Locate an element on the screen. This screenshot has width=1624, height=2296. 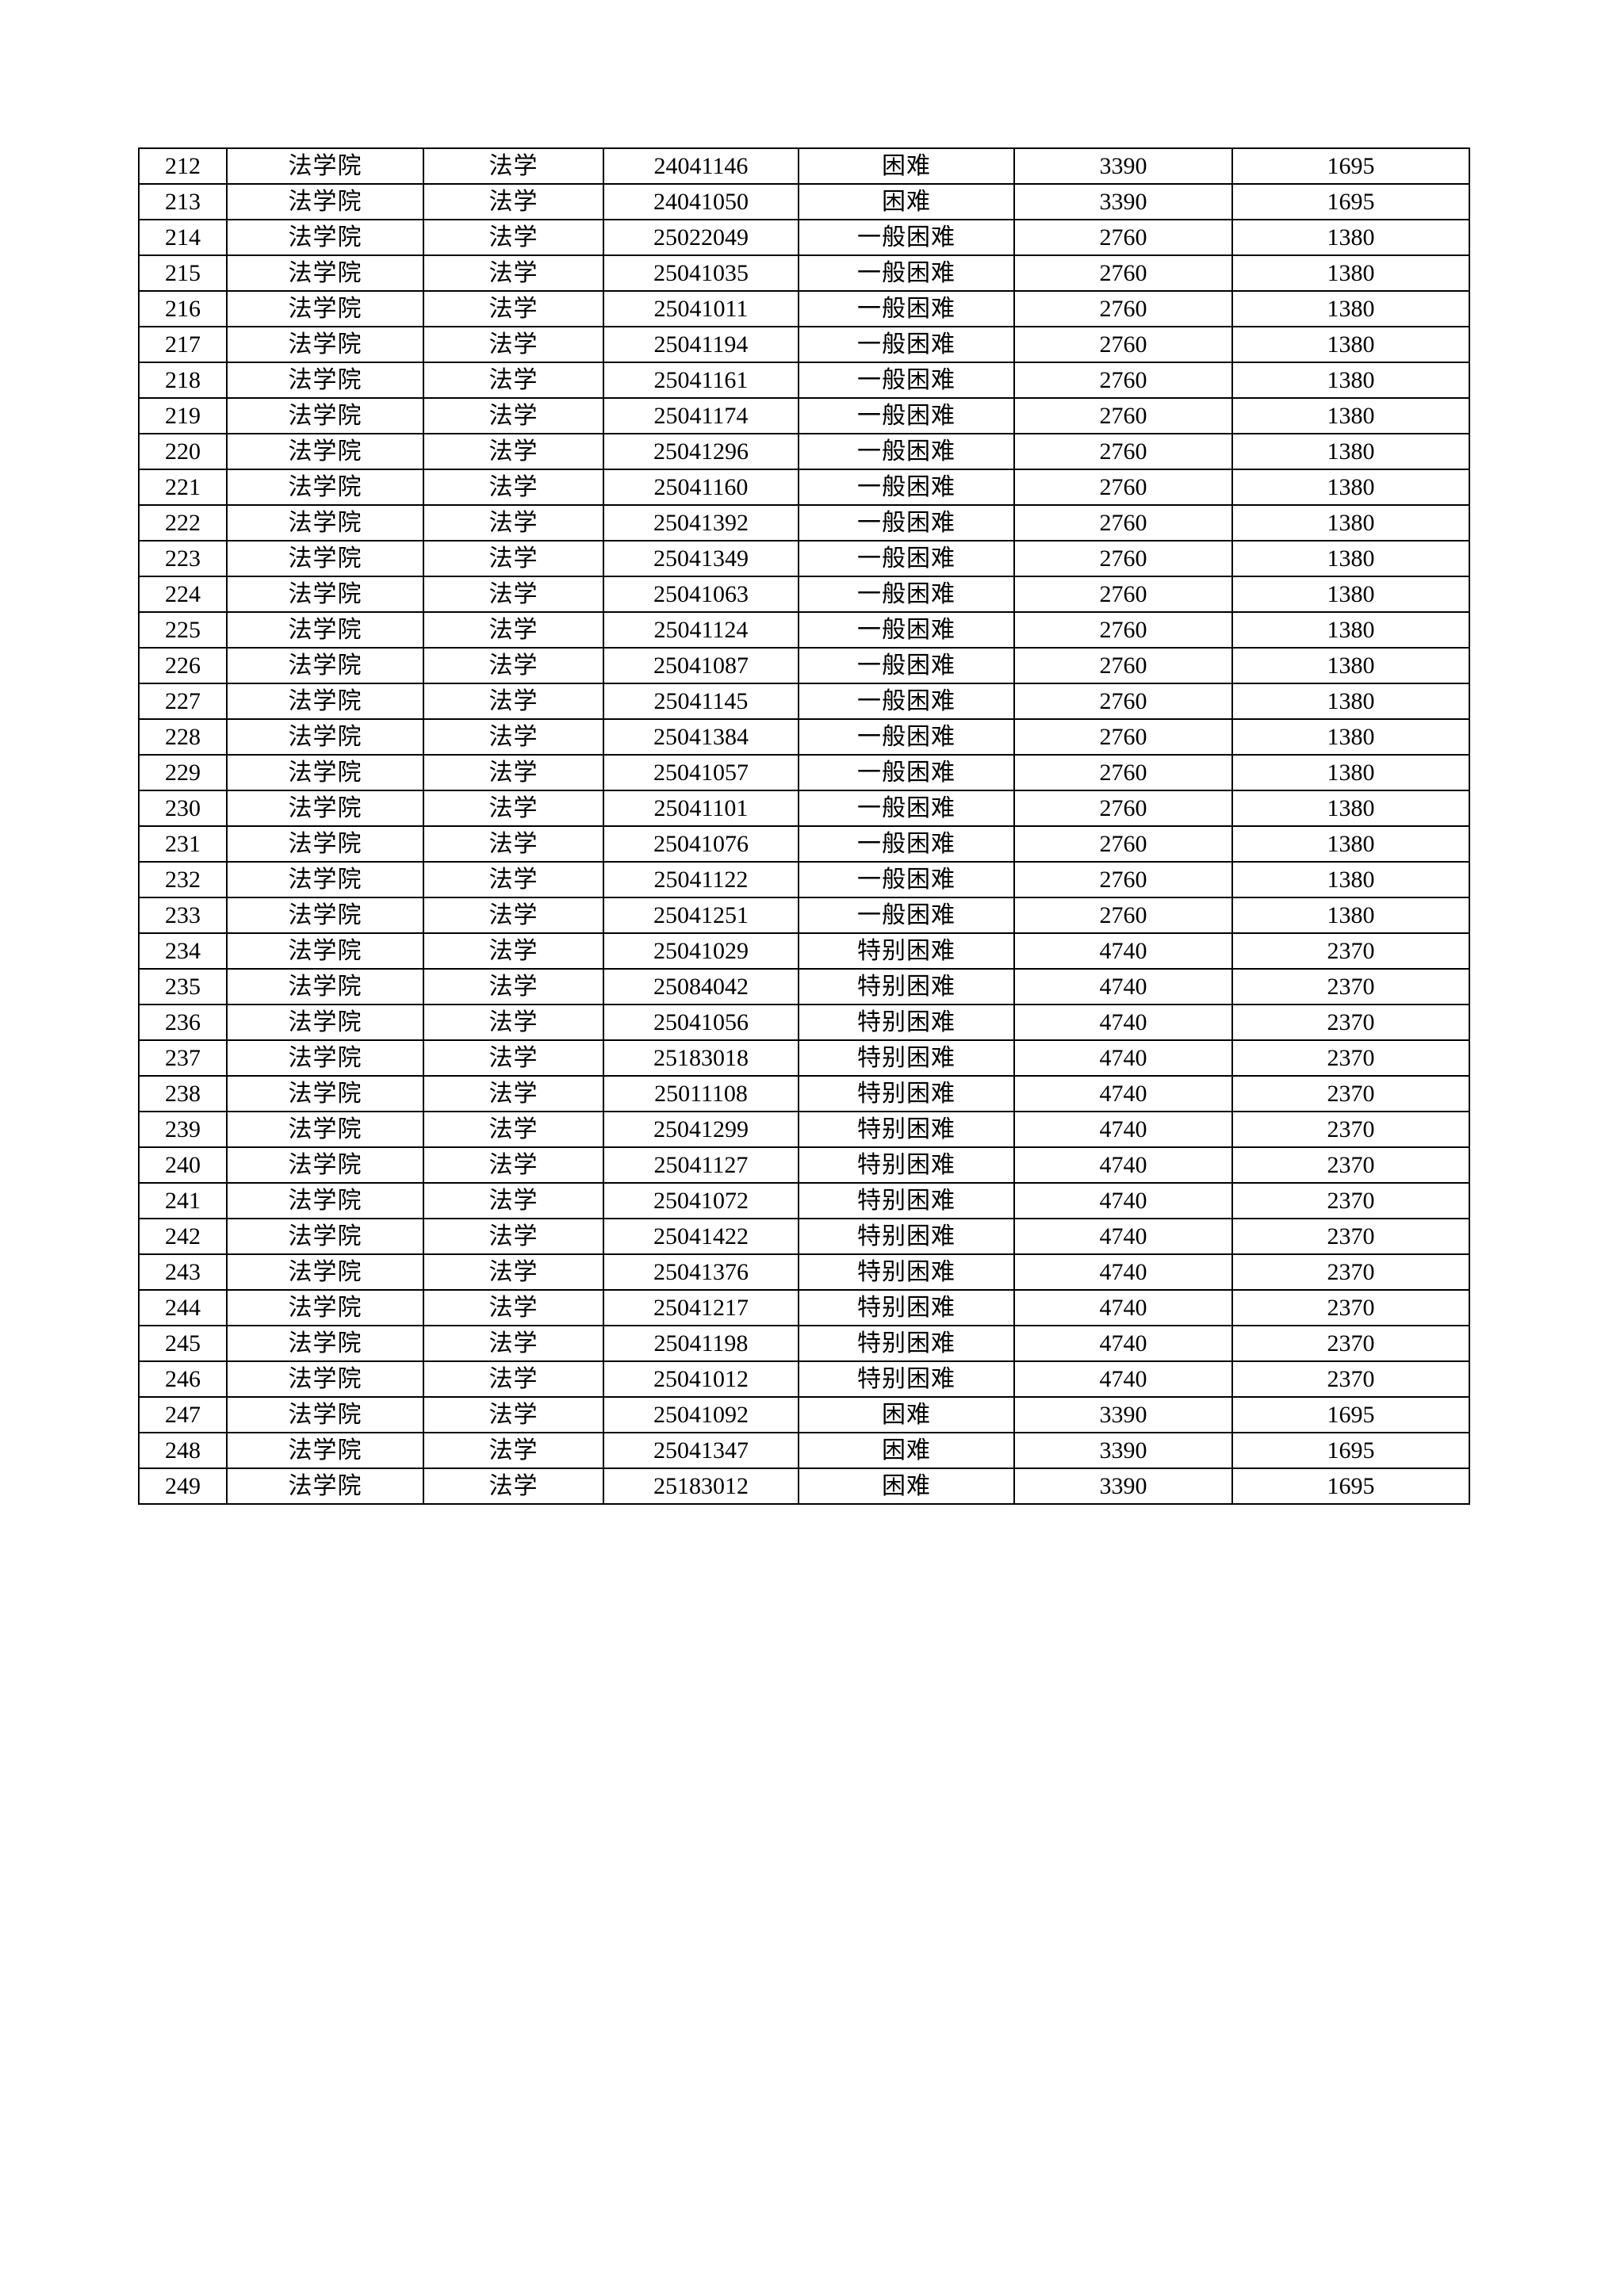
cell-sequence: 215 is located at coordinates (183, 273).